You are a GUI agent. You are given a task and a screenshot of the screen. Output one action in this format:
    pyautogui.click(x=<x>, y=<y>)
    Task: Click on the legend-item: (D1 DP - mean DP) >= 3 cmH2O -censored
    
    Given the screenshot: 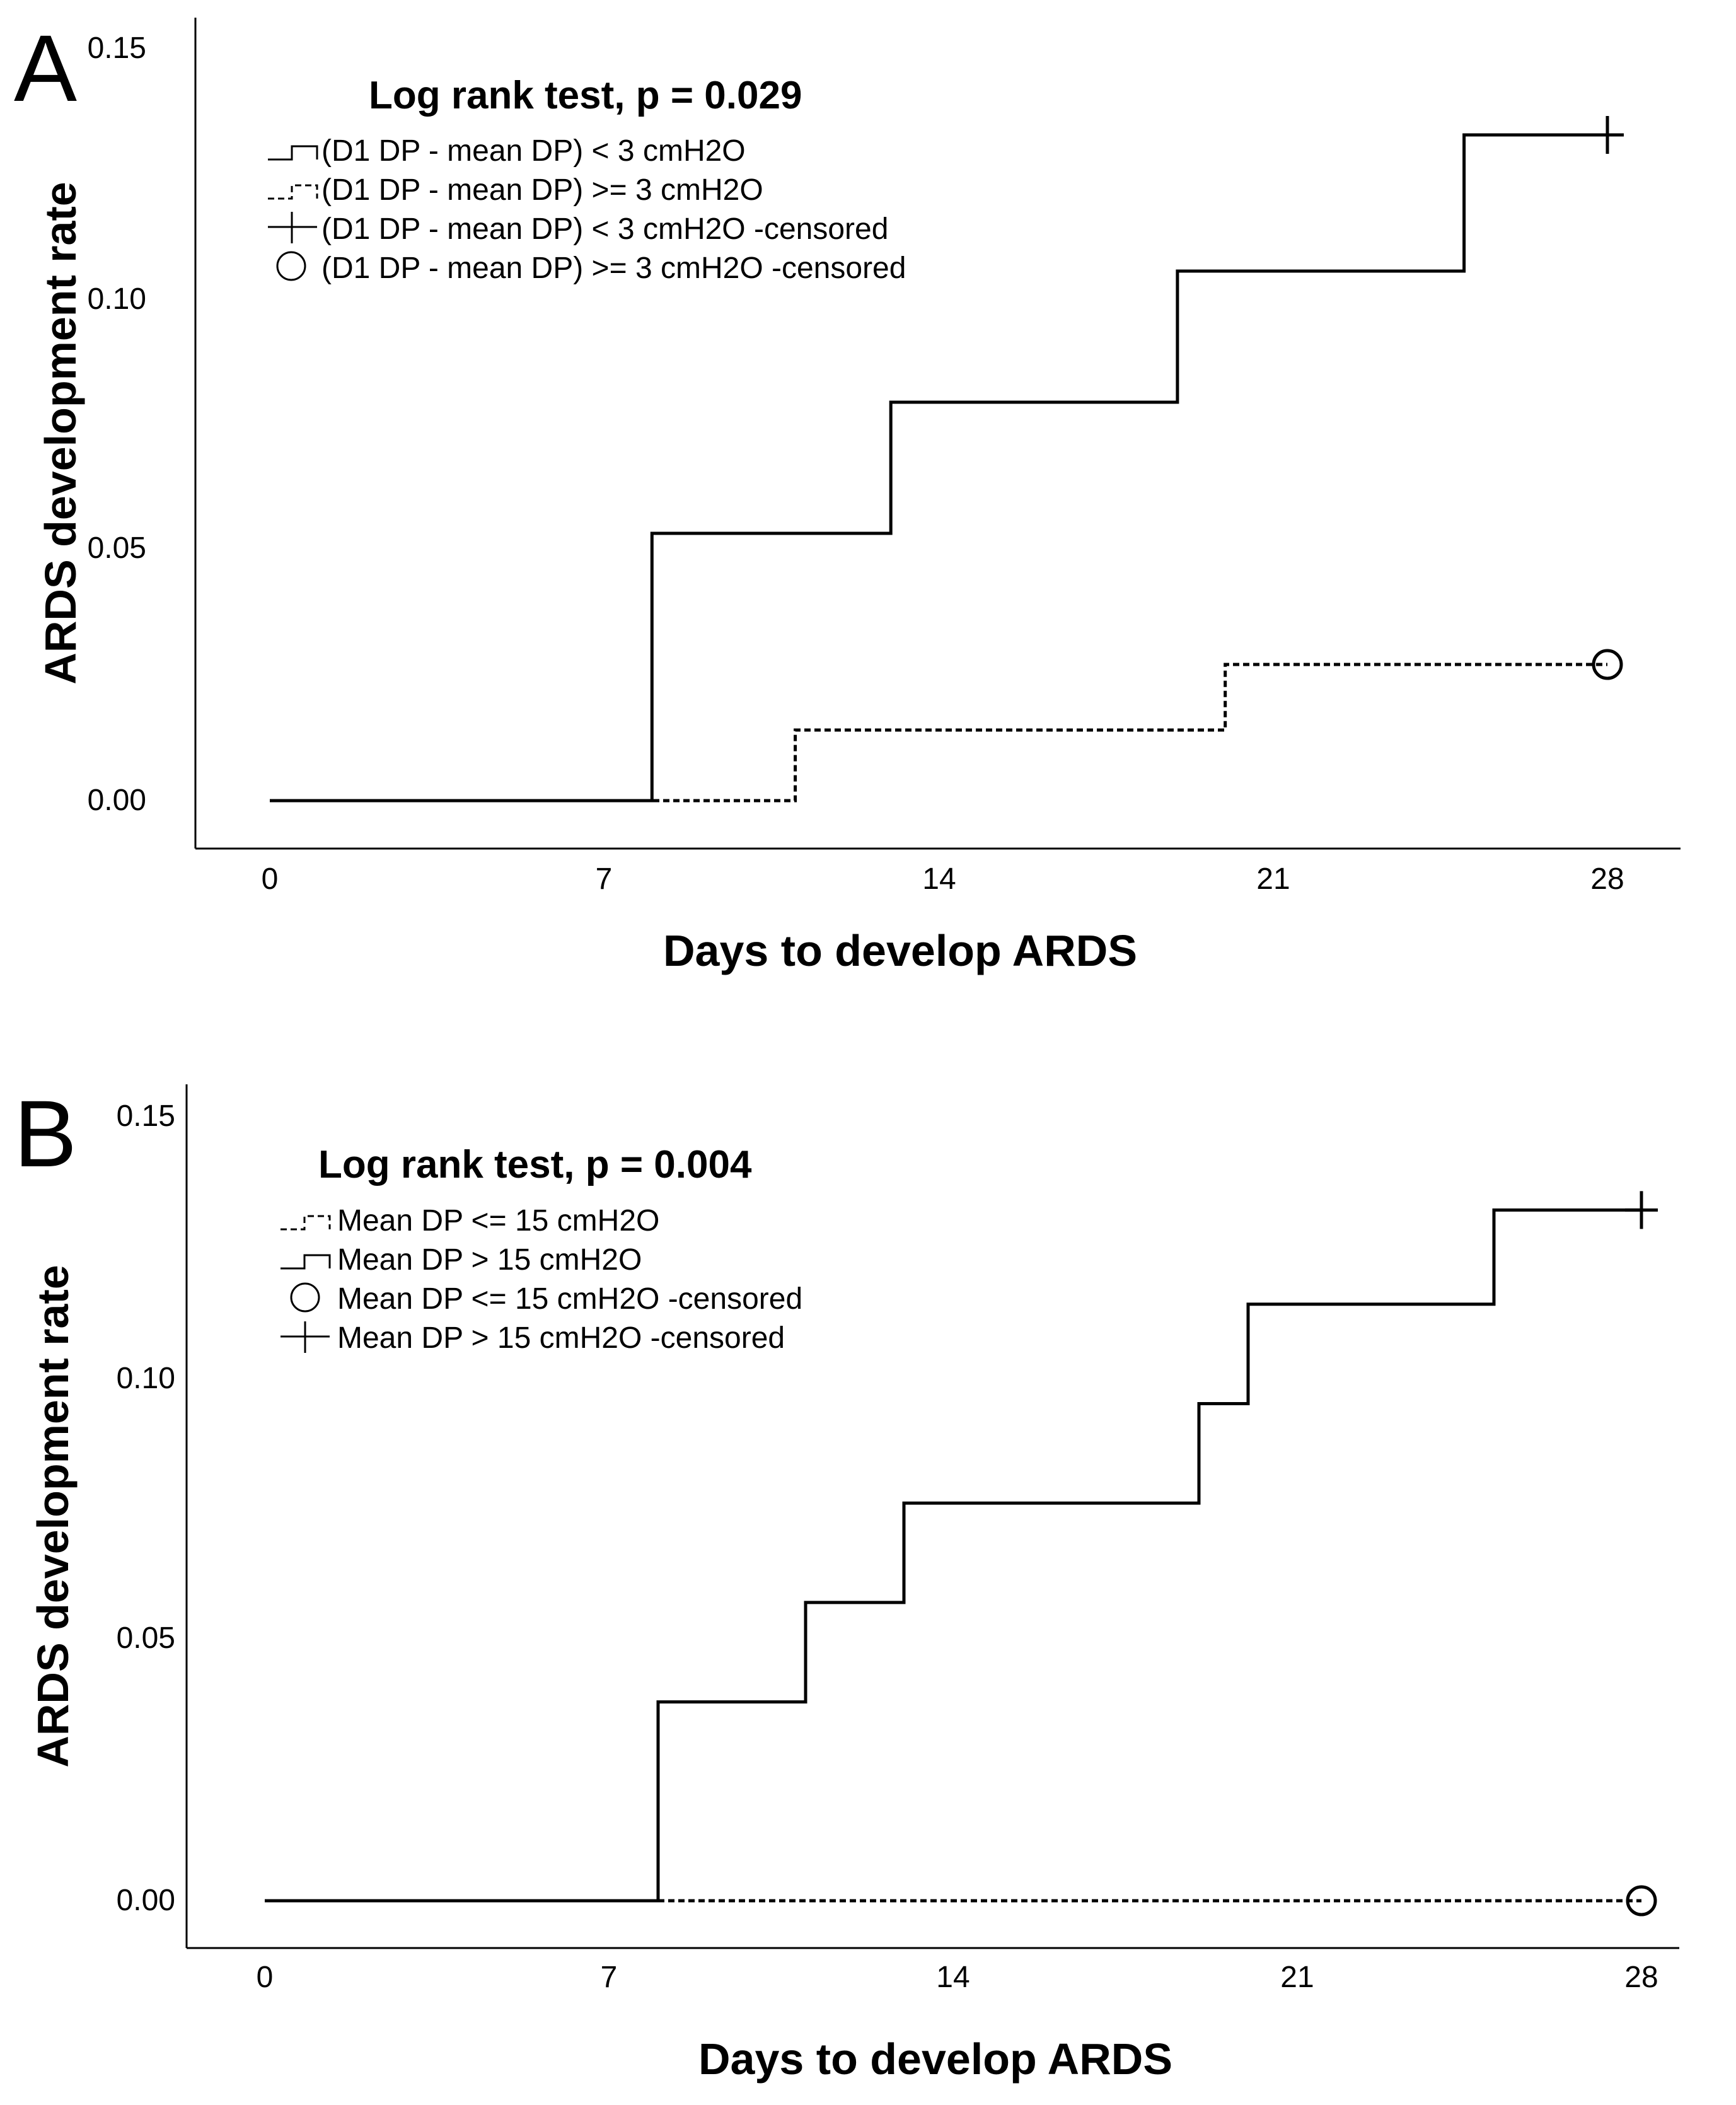 What is the action you would take?
    pyautogui.click(x=591, y=268)
    